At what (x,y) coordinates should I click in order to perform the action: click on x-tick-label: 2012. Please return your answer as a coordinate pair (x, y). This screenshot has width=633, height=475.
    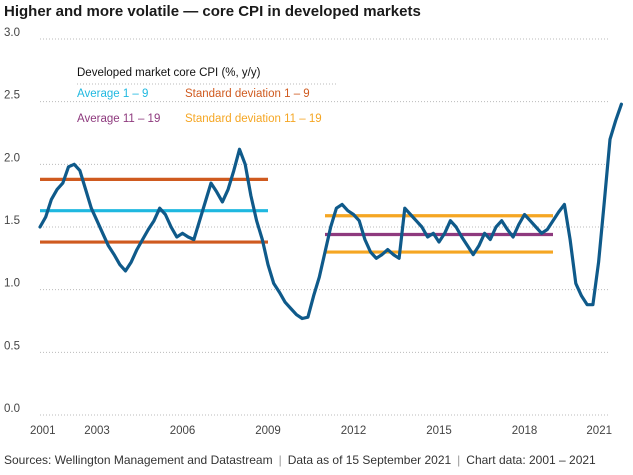
    Looking at the image, I should click on (354, 431).